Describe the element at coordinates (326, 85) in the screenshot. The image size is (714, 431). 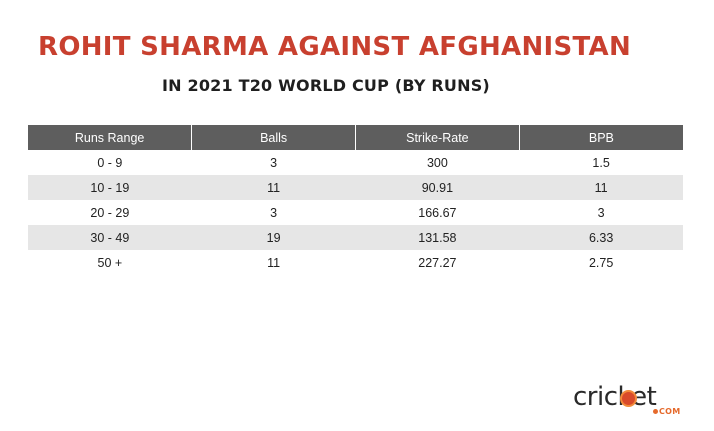
I see `page-subtitle: IN 2021 T20 WORLD CUP (BY RUNS)` at that location.